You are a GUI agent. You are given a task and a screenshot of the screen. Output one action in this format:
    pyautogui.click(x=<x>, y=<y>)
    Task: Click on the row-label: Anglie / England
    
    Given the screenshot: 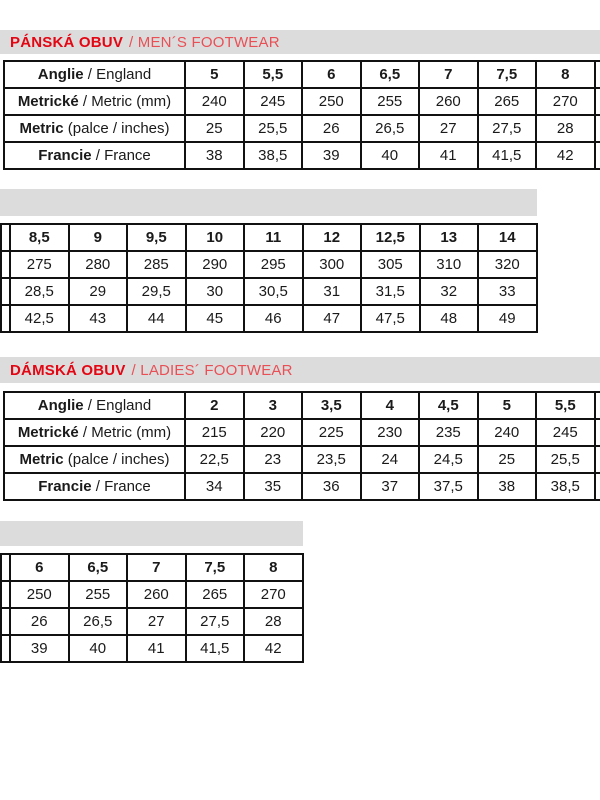 What is the action you would take?
    pyautogui.click(x=94, y=74)
    